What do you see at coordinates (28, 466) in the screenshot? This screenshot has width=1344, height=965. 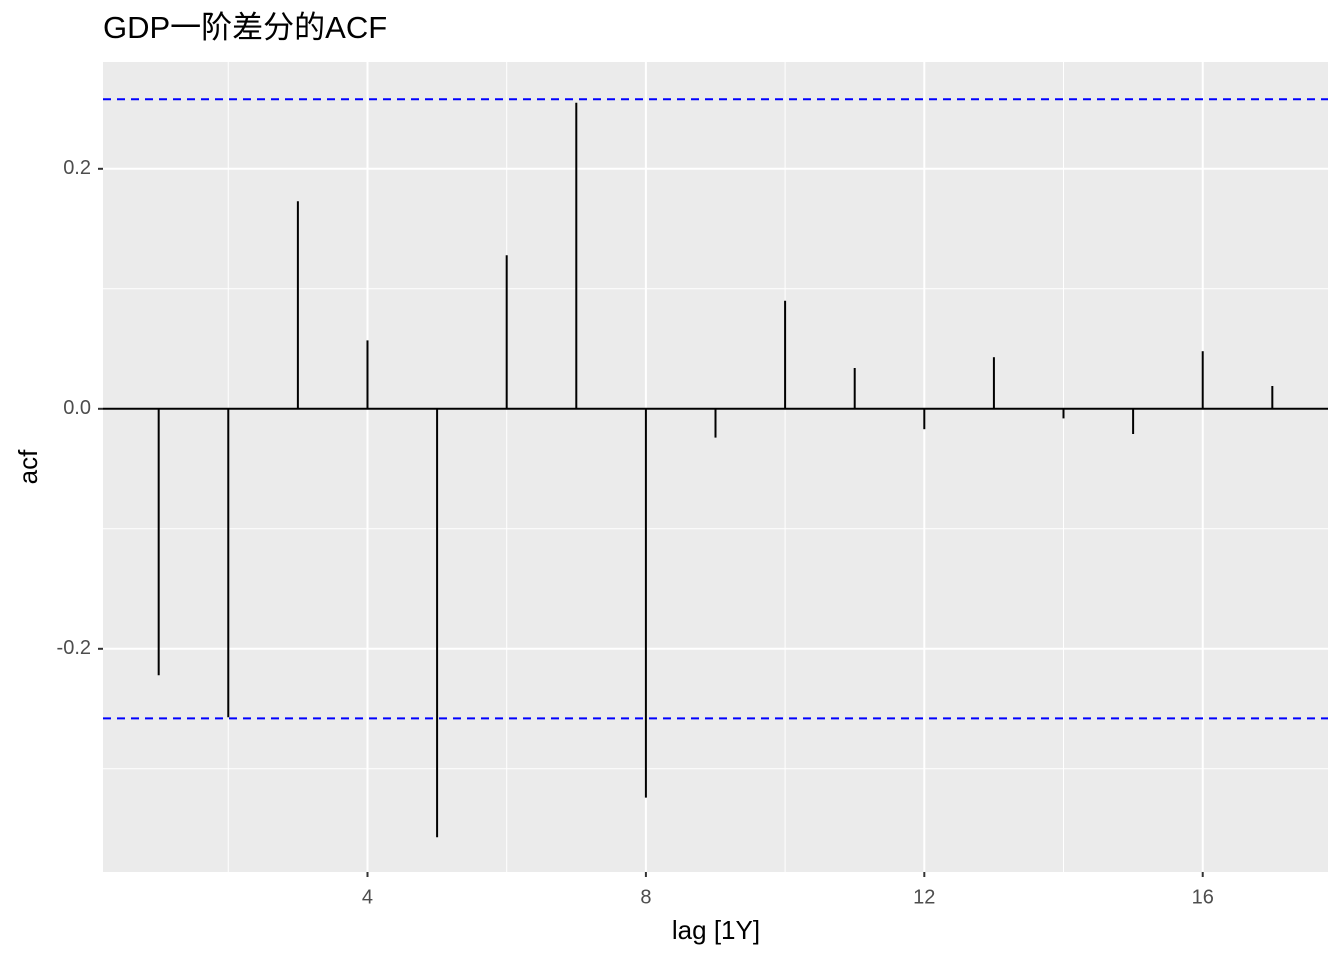 I see `y-axis-label: acf` at bounding box center [28, 466].